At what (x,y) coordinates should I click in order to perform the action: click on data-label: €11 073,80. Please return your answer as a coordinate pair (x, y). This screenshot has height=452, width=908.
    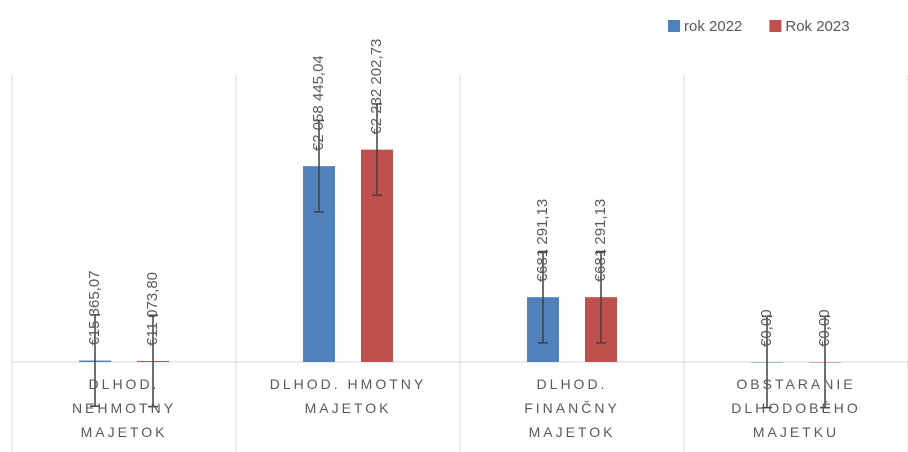
    Looking at the image, I should click on (152, 309).